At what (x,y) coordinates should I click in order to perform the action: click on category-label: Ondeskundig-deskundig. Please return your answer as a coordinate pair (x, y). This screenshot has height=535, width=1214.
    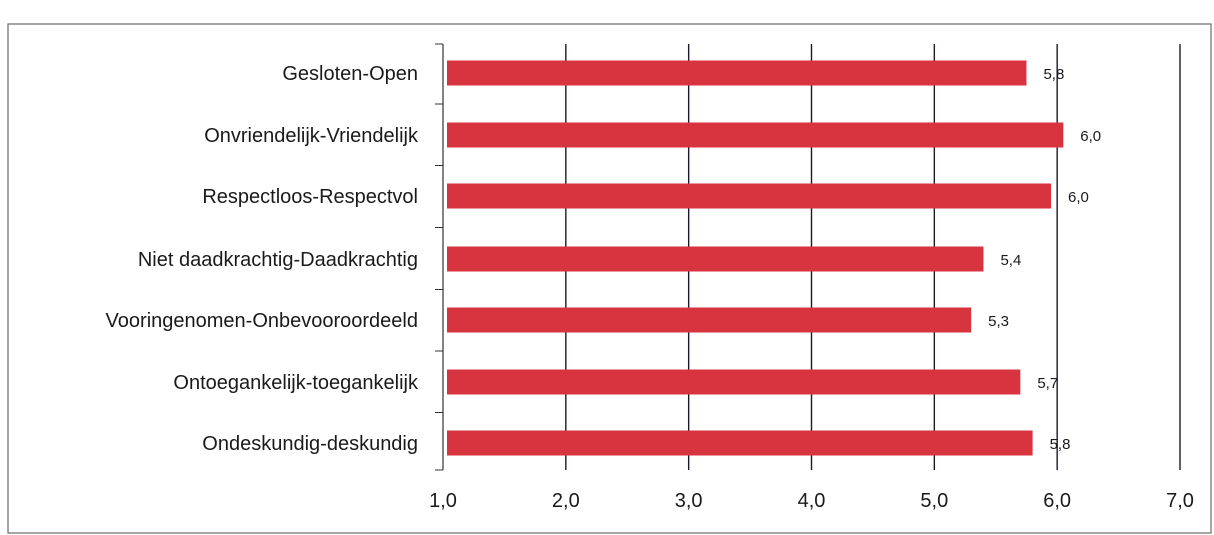
    Looking at the image, I should click on (310, 444).